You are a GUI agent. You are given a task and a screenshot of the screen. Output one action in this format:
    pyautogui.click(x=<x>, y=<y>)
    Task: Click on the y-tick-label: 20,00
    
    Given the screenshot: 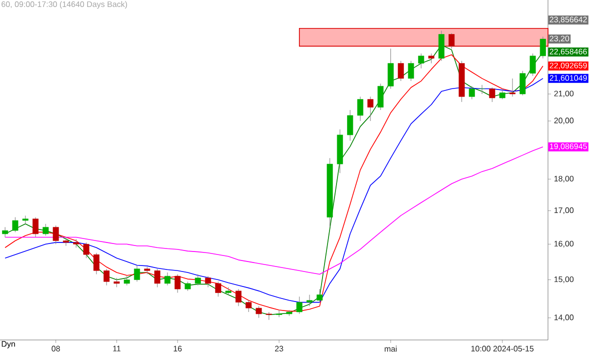 What is the action you would take?
    pyautogui.click(x=564, y=121)
    